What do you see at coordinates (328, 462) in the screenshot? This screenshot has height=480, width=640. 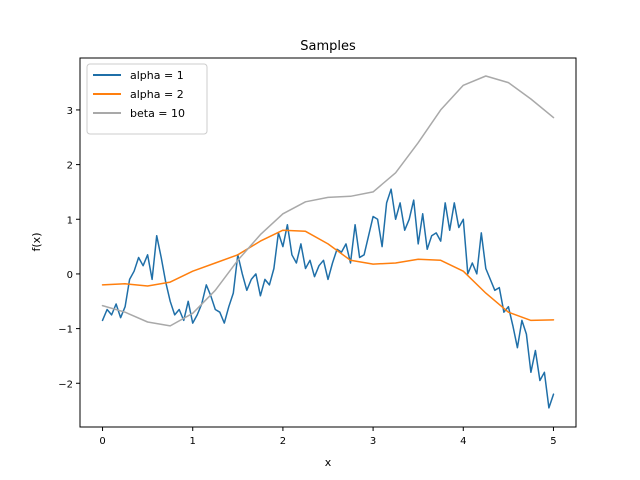 I see `x-axis-label: x` at bounding box center [328, 462].